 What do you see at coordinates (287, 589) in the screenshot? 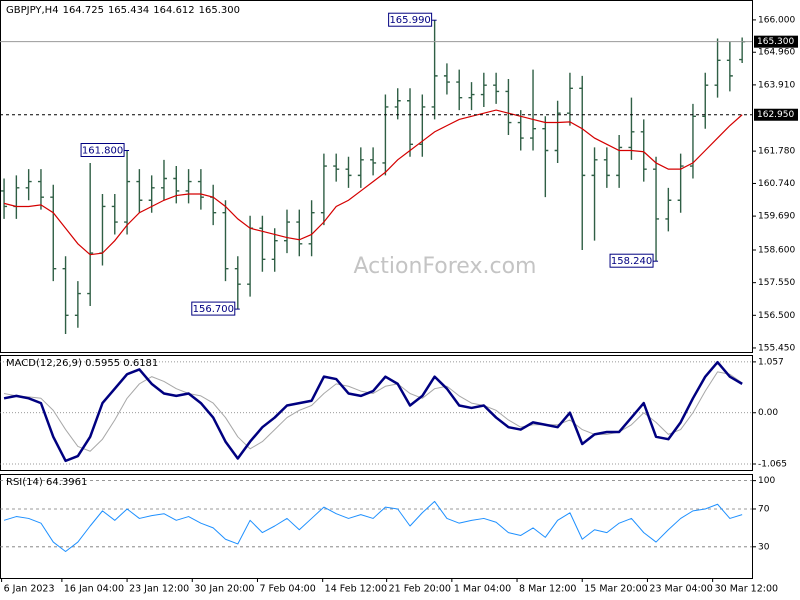
I see `x-tick-label: 7 Feb 04:00` at bounding box center [287, 589].